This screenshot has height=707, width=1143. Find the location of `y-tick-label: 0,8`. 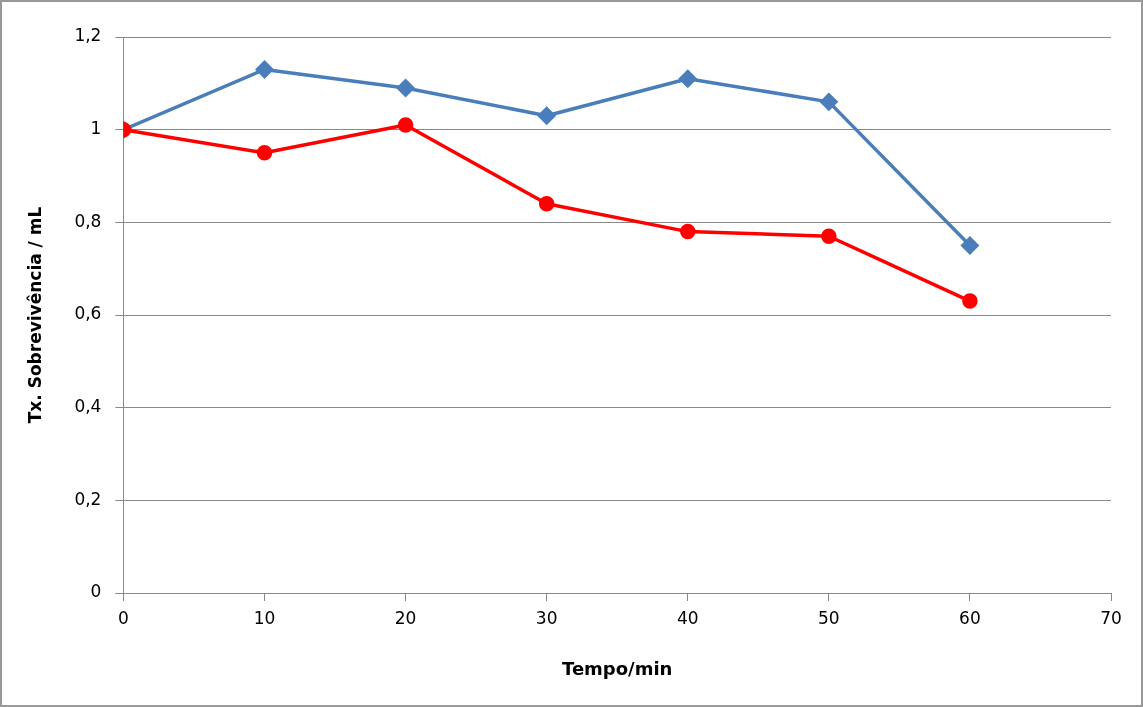

y-tick-label: 0,8 is located at coordinates (88, 220).